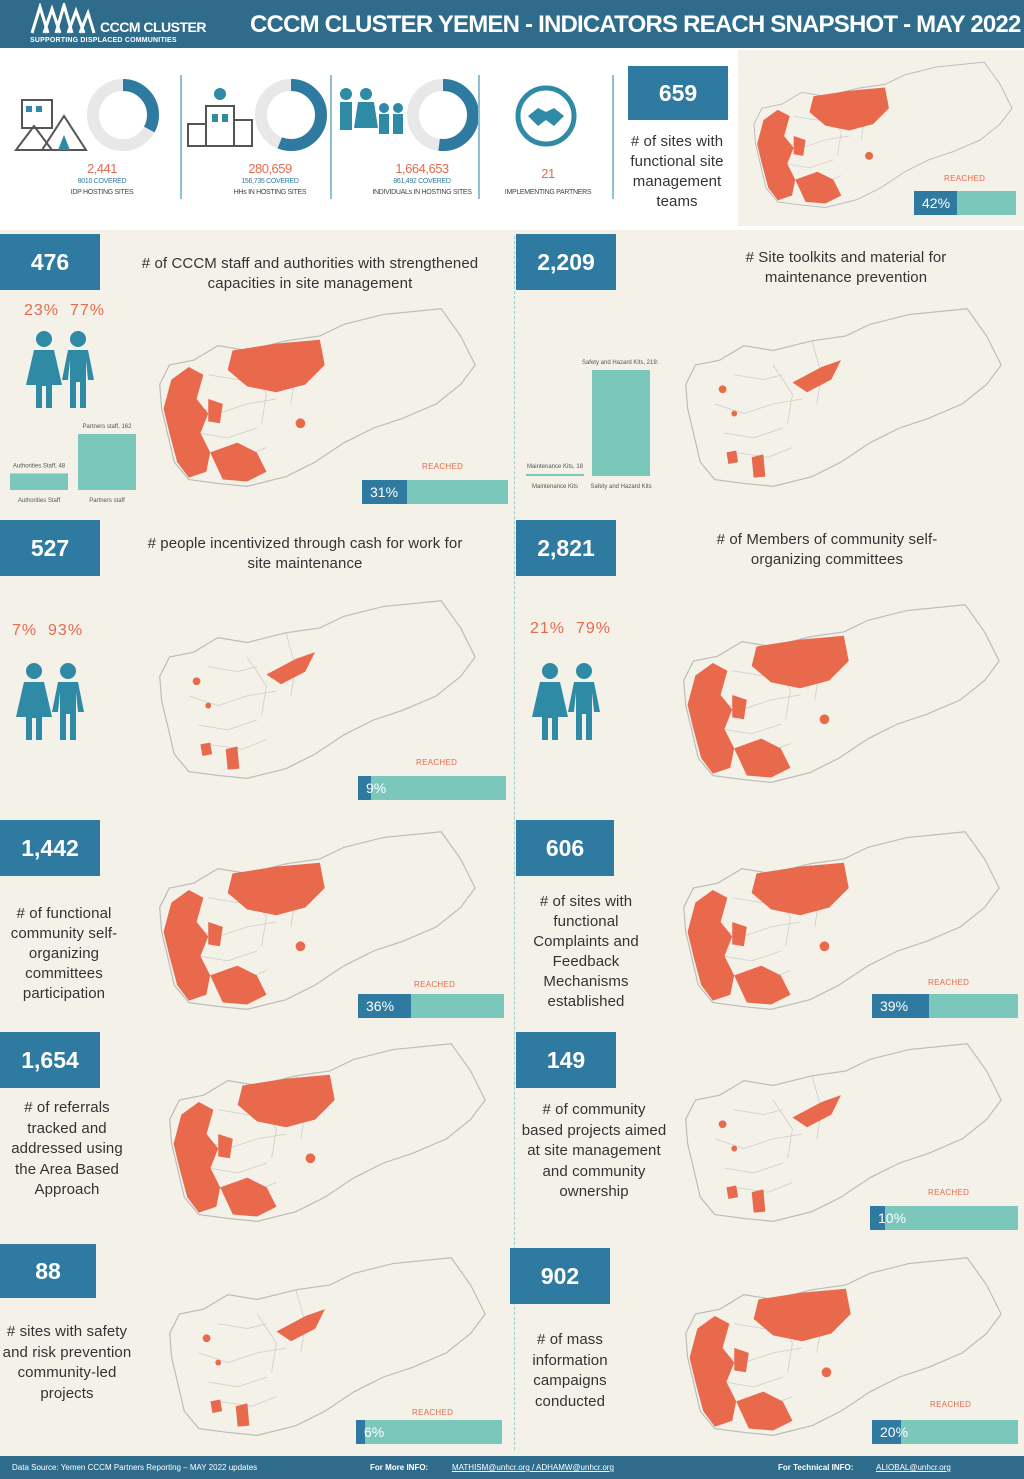 The image size is (1024, 1479). What do you see at coordinates (220, 117) in the screenshot?
I see `households-icon` at bounding box center [220, 117].